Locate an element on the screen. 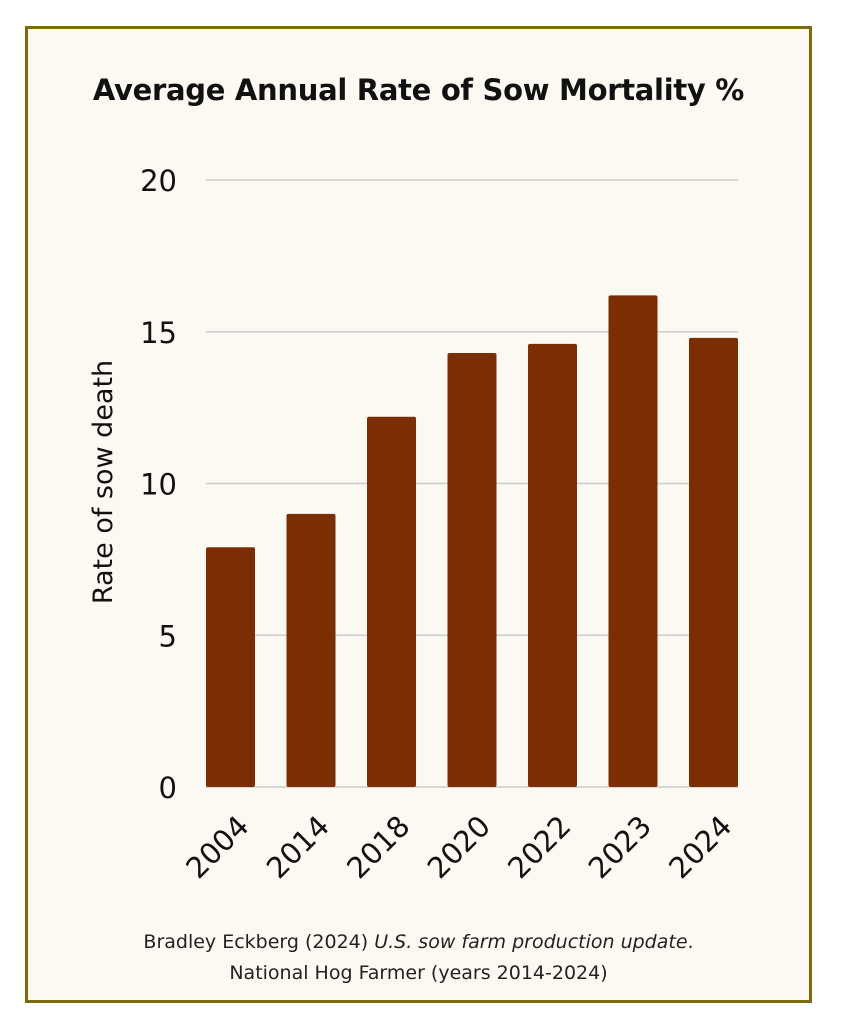  bar-2022 is located at coordinates (552, 565).